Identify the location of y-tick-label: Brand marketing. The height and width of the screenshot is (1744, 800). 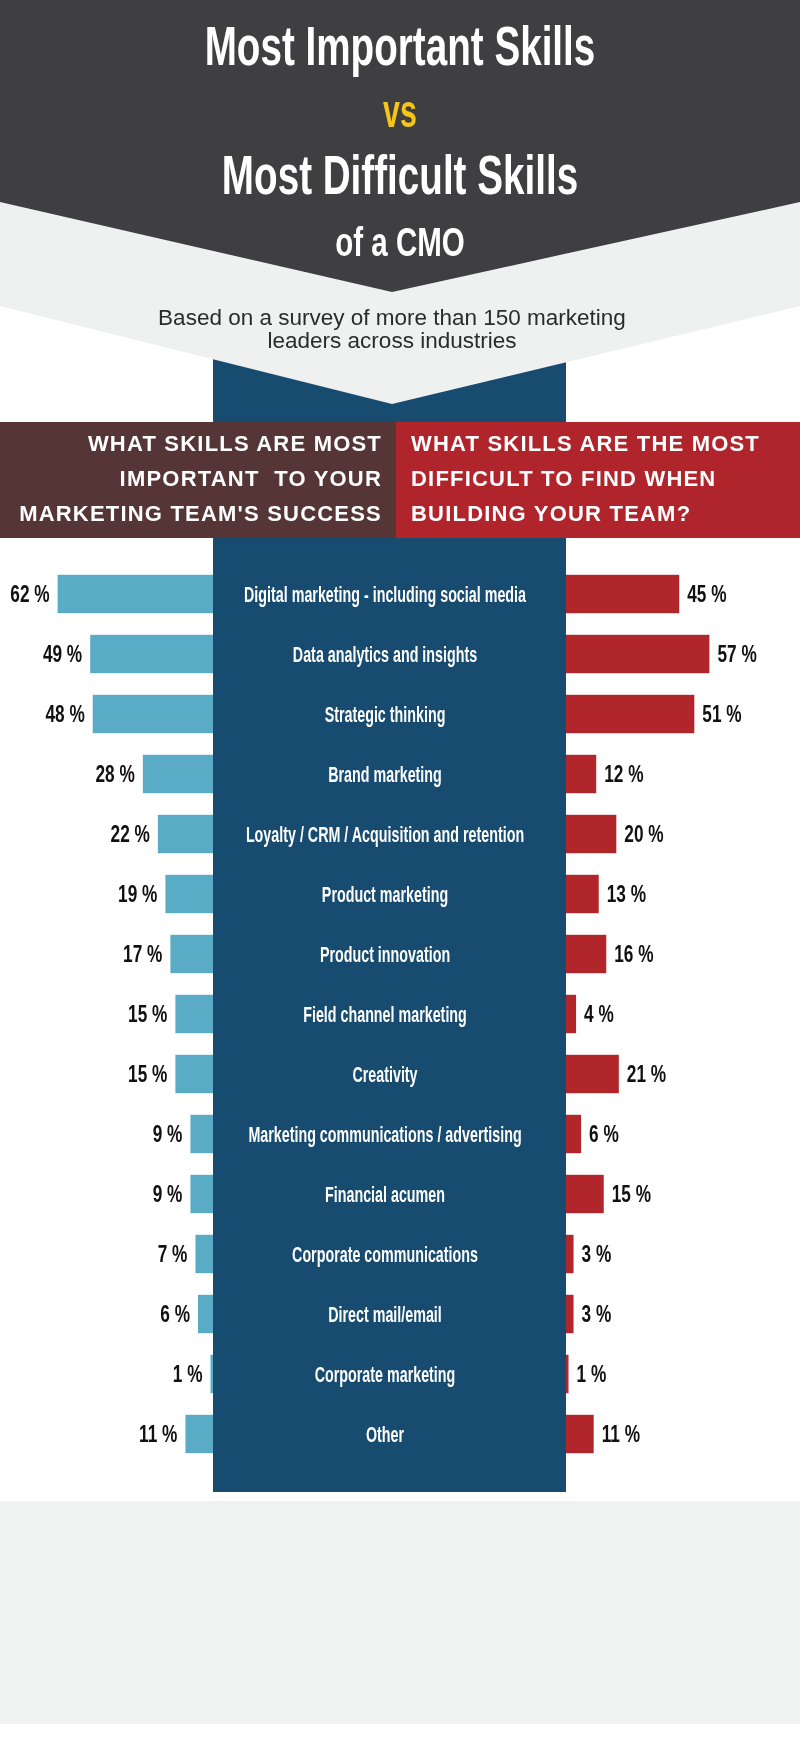
(385, 774).